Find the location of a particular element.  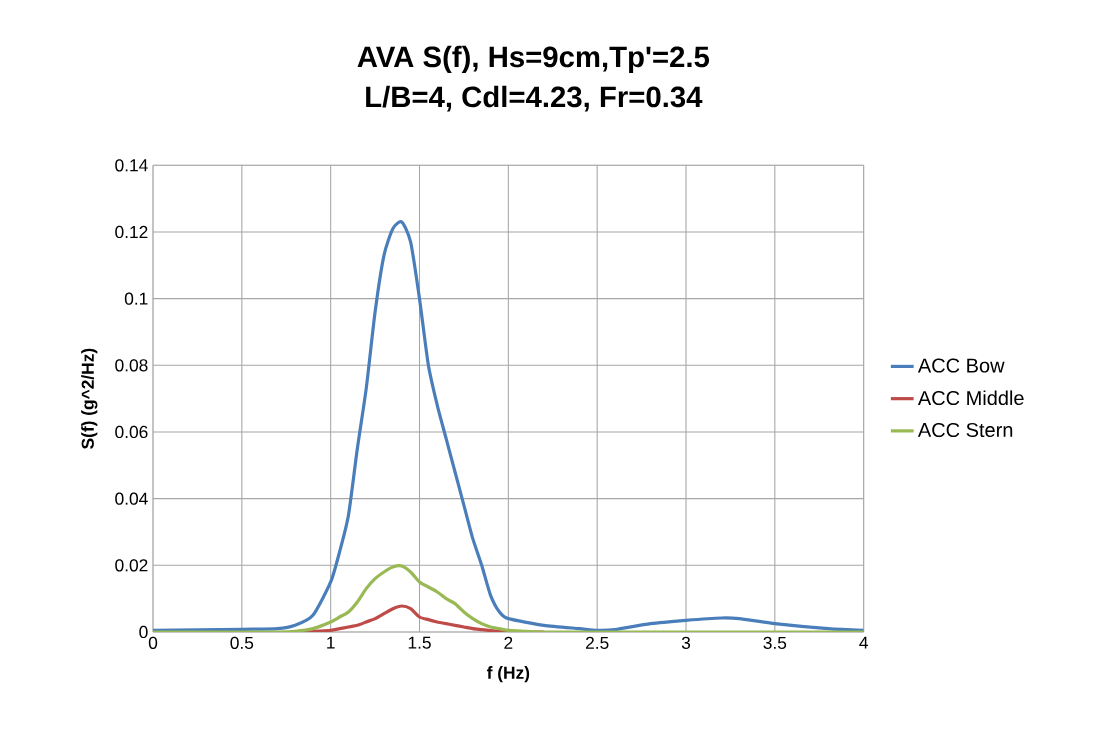

y-tick-label: 0.04 is located at coordinates (131, 498).